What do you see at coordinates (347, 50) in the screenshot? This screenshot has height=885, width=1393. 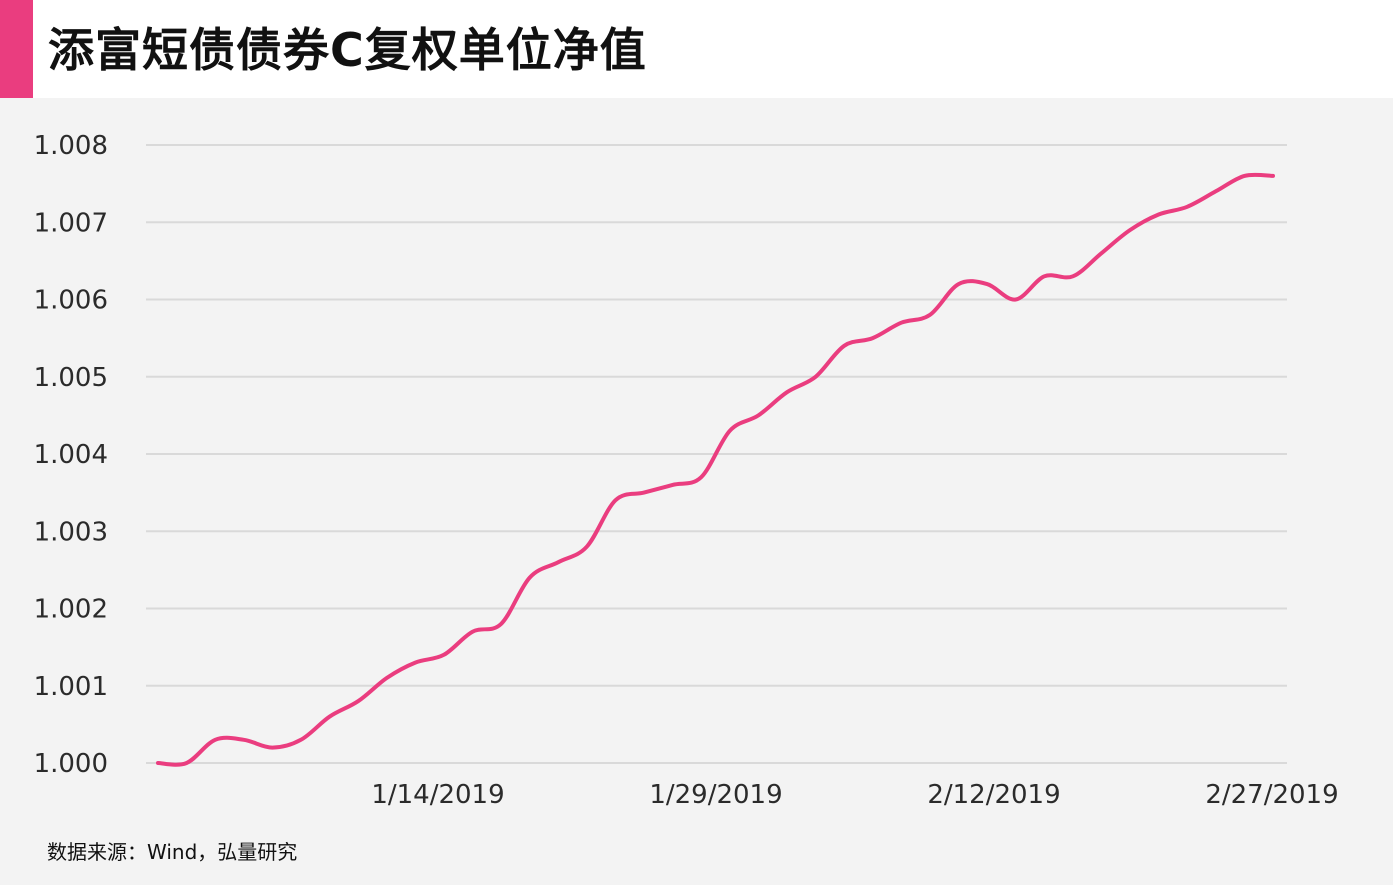 I see `chart-title: 添富短债债券C复权单位净值` at bounding box center [347, 50].